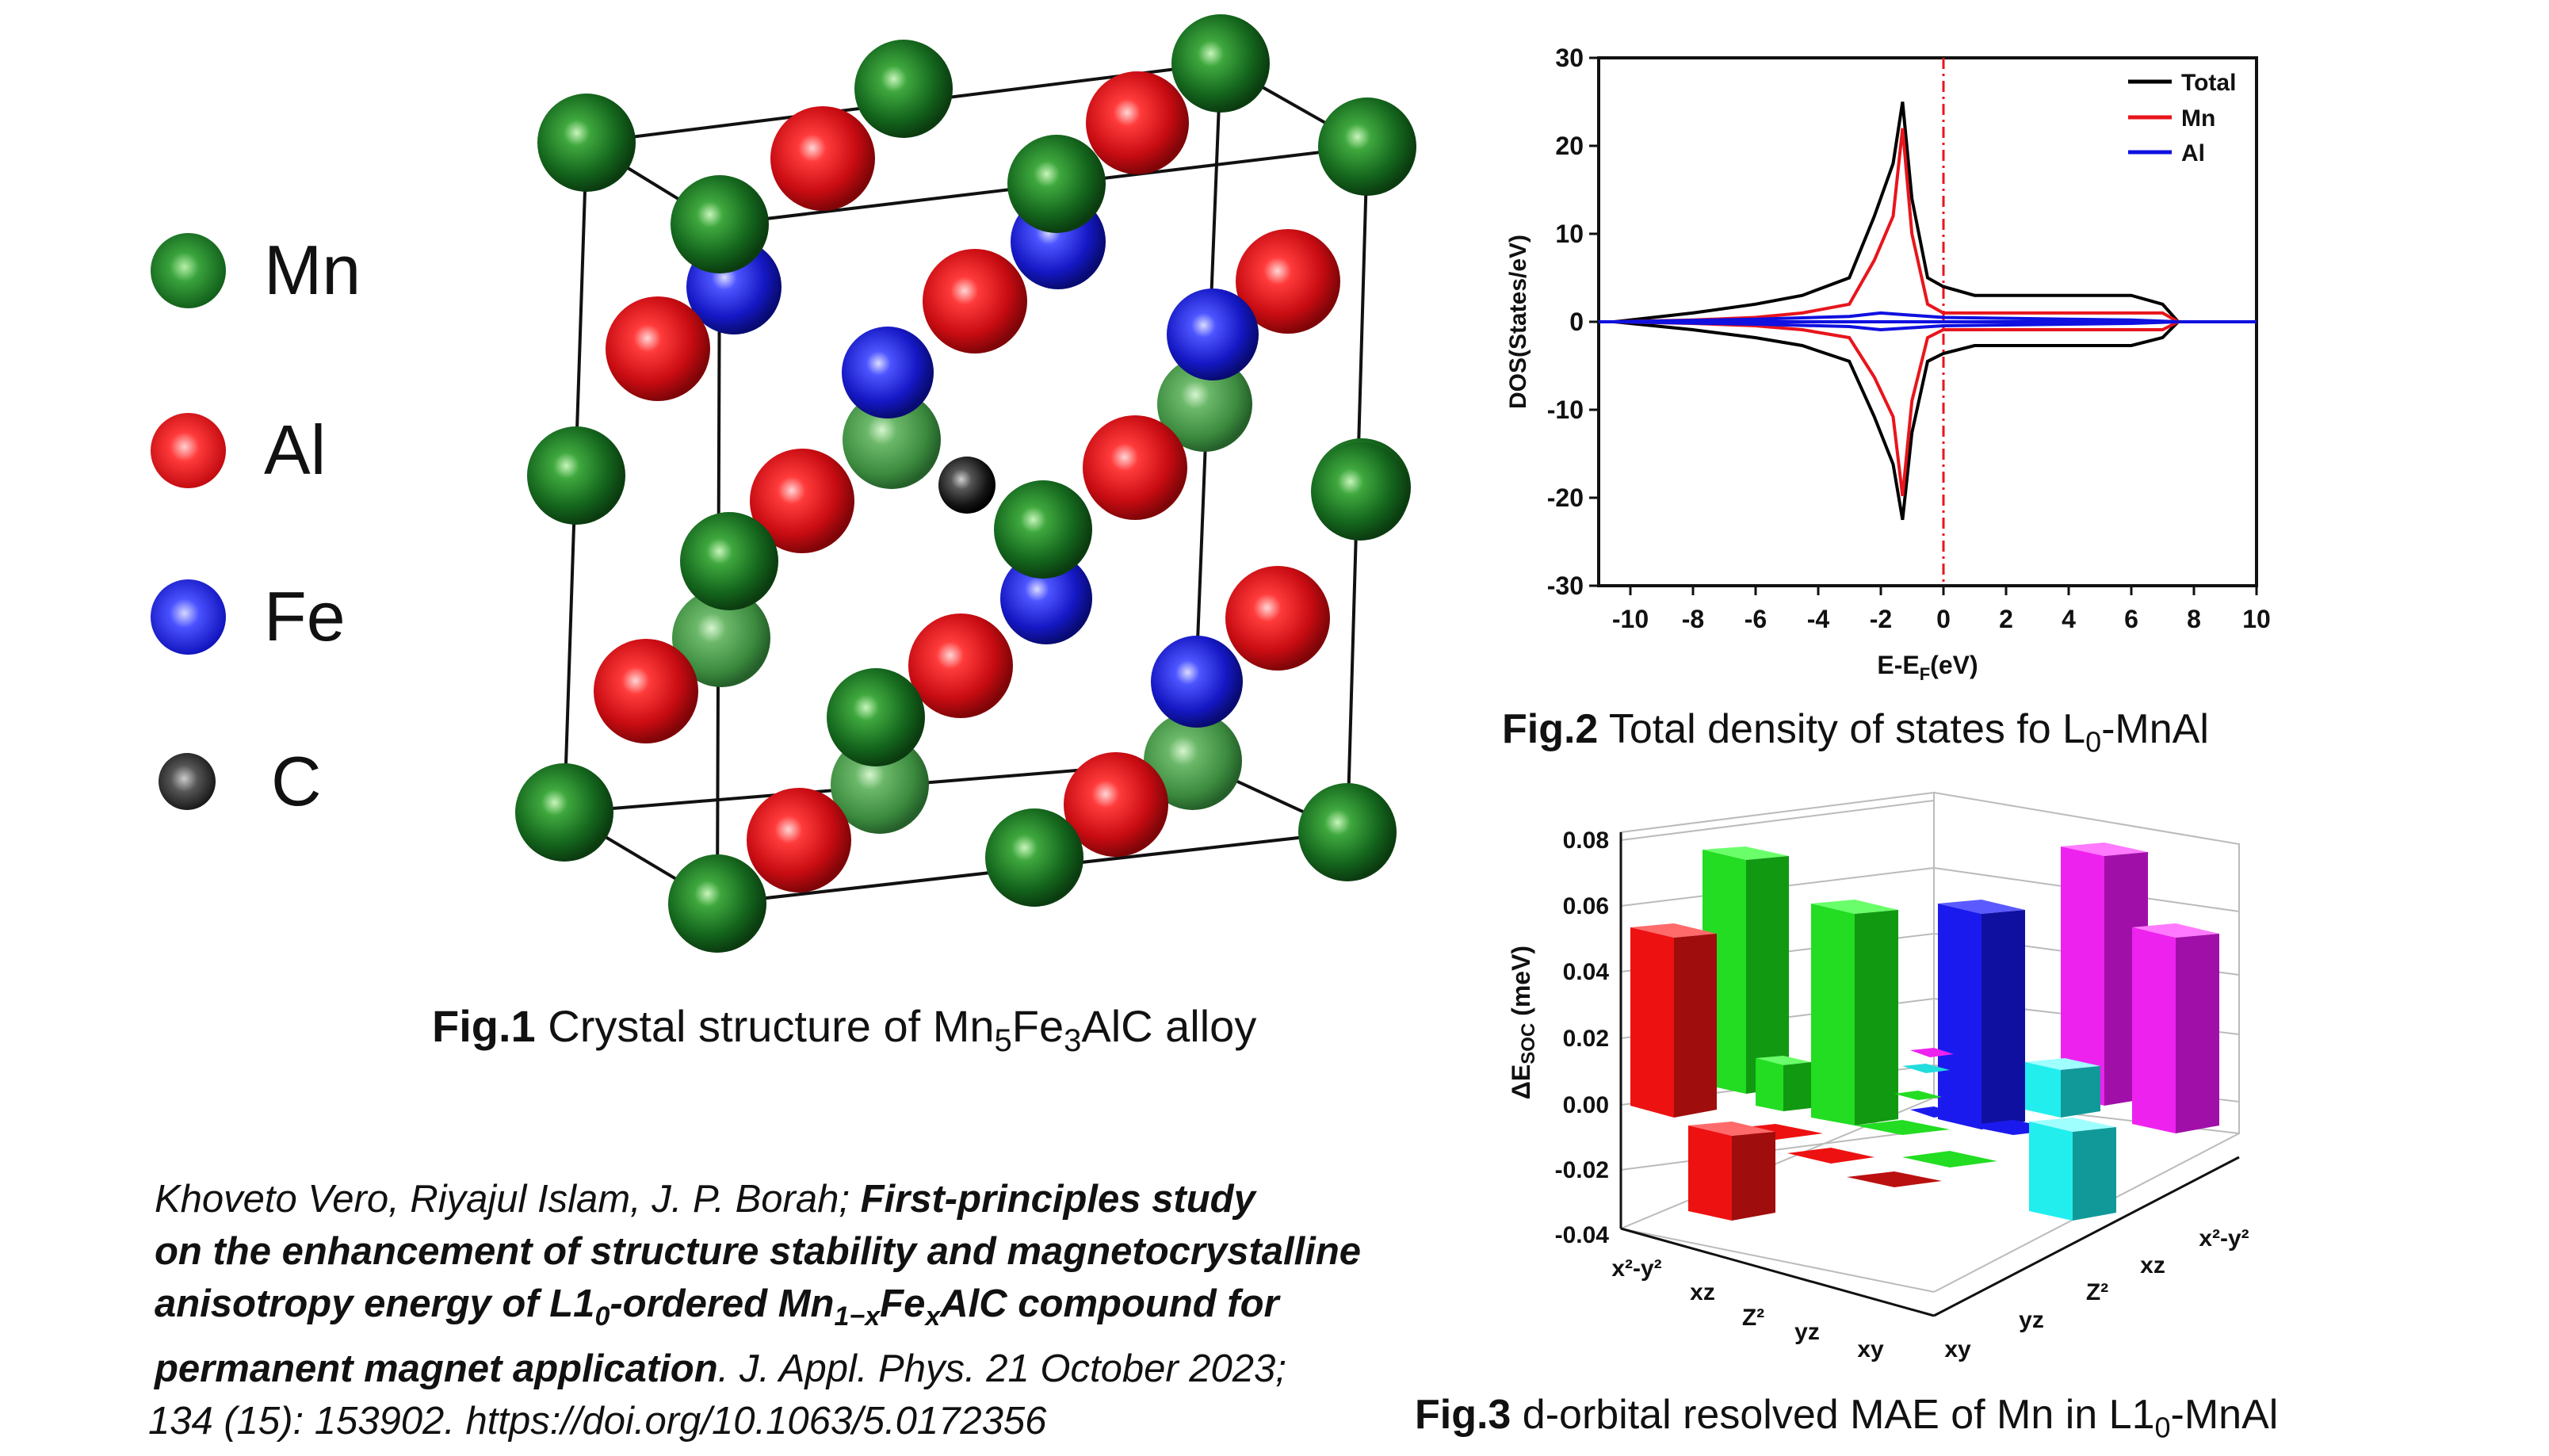  I want to click on dos-xtick-label: -8, so click(1693, 619).